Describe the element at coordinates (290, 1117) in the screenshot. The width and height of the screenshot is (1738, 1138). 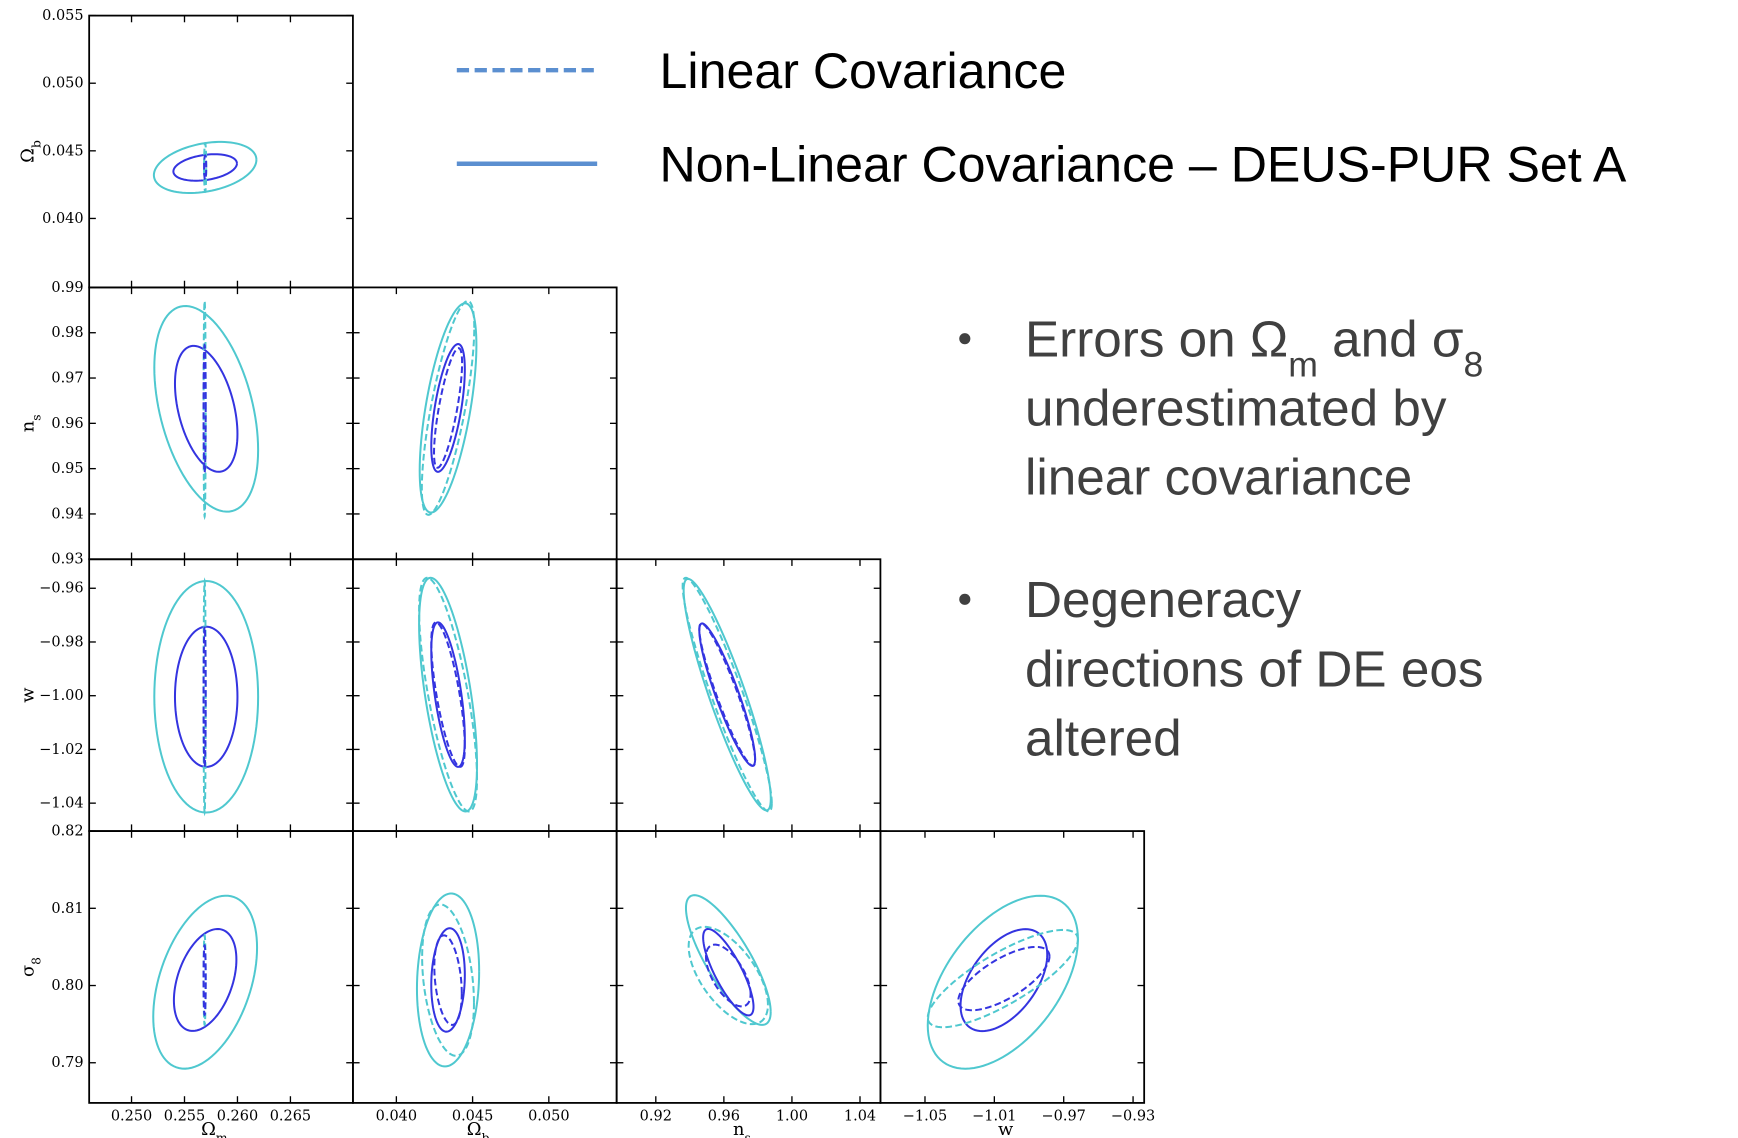
I see `x-tick-label: 0.265` at that location.